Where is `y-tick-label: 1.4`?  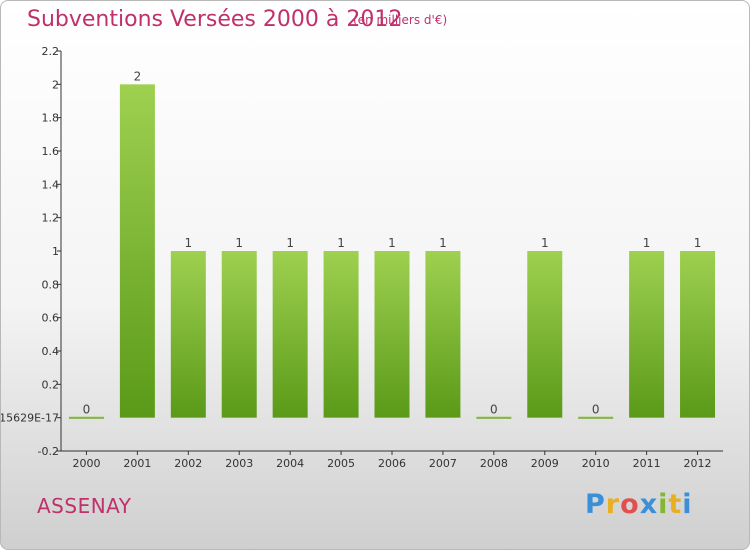
y-tick-label: 1.4 is located at coordinates (51, 184).